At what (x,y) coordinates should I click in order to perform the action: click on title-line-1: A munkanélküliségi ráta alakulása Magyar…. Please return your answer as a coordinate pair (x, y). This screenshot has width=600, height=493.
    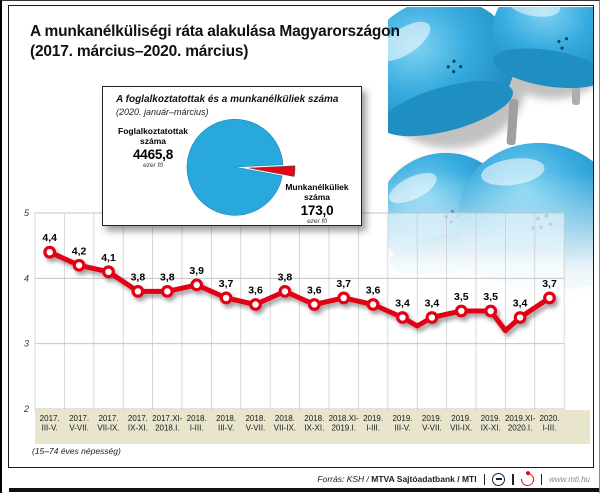
    Looking at the image, I should click on (215, 31).